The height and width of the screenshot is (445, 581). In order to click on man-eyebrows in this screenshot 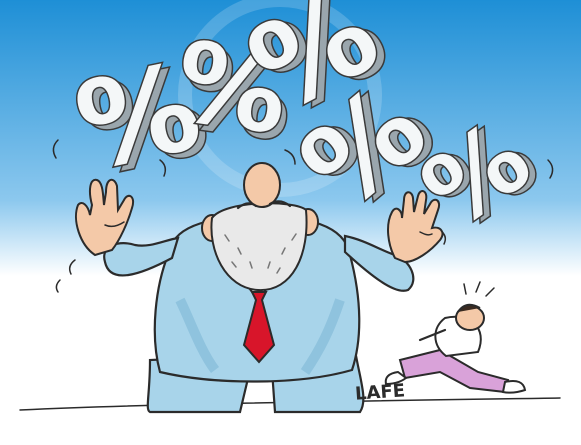, I will do `click(264, 205)`.